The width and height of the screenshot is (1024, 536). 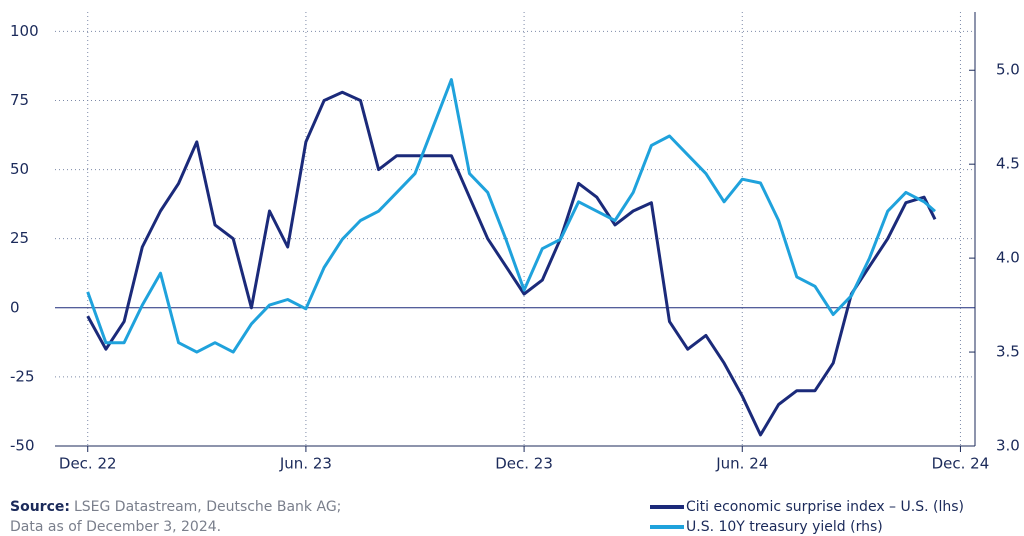 What do you see at coordinates (784, 527) in the screenshot?
I see `legend-label: U.S. 10Y treasury yield (rhs)` at bounding box center [784, 527].